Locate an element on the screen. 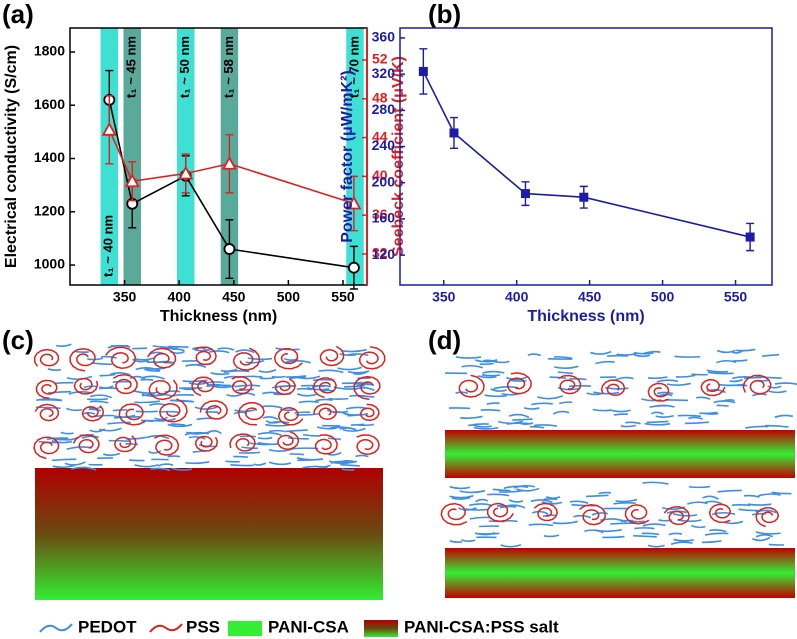  y2-tick-label: 36 is located at coordinates (380, 214).